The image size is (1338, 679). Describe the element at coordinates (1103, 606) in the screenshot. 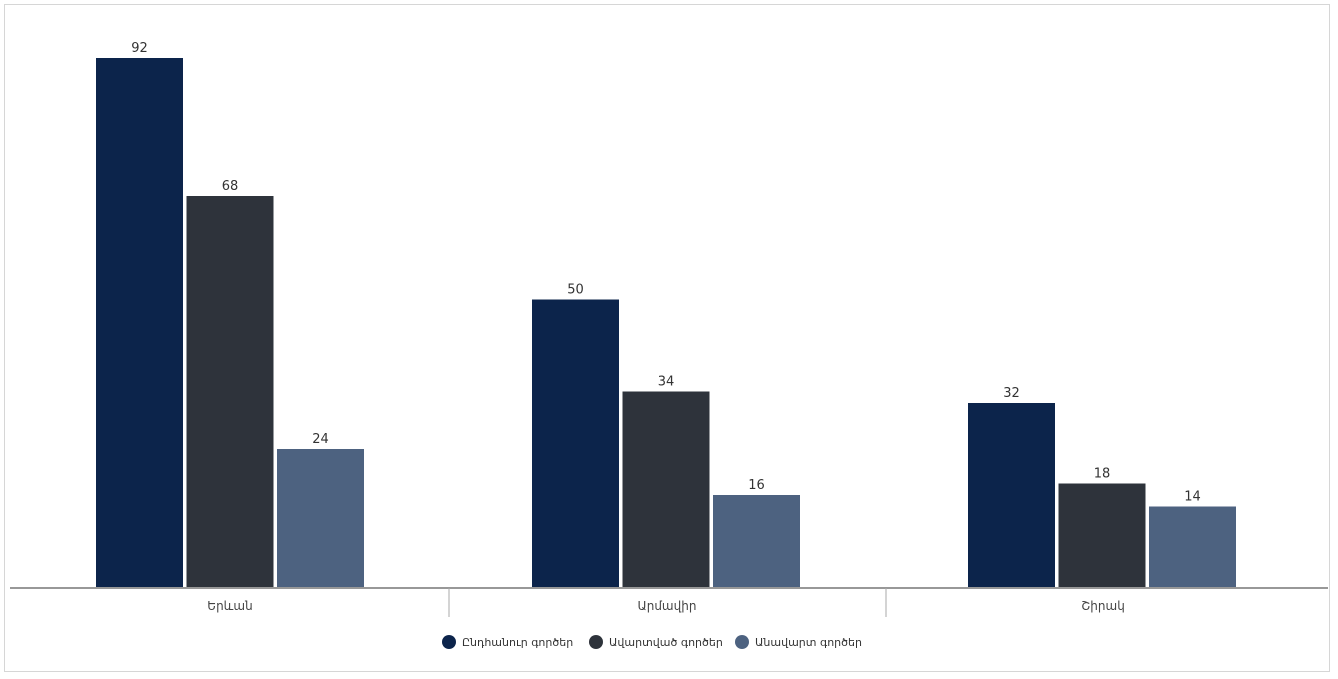

I see `category-label-2: Շիրակ` at that location.